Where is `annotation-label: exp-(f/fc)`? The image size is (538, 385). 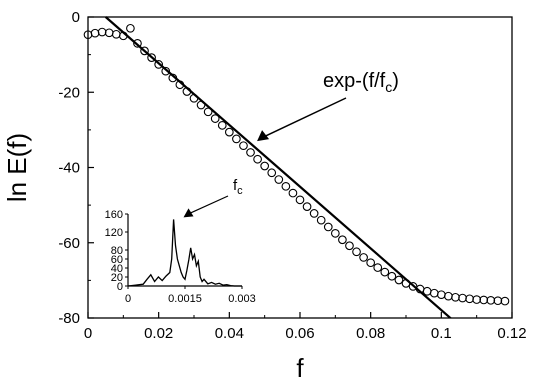
annotation-label: exp-(f/fc) is located at coordinates (361, 82).